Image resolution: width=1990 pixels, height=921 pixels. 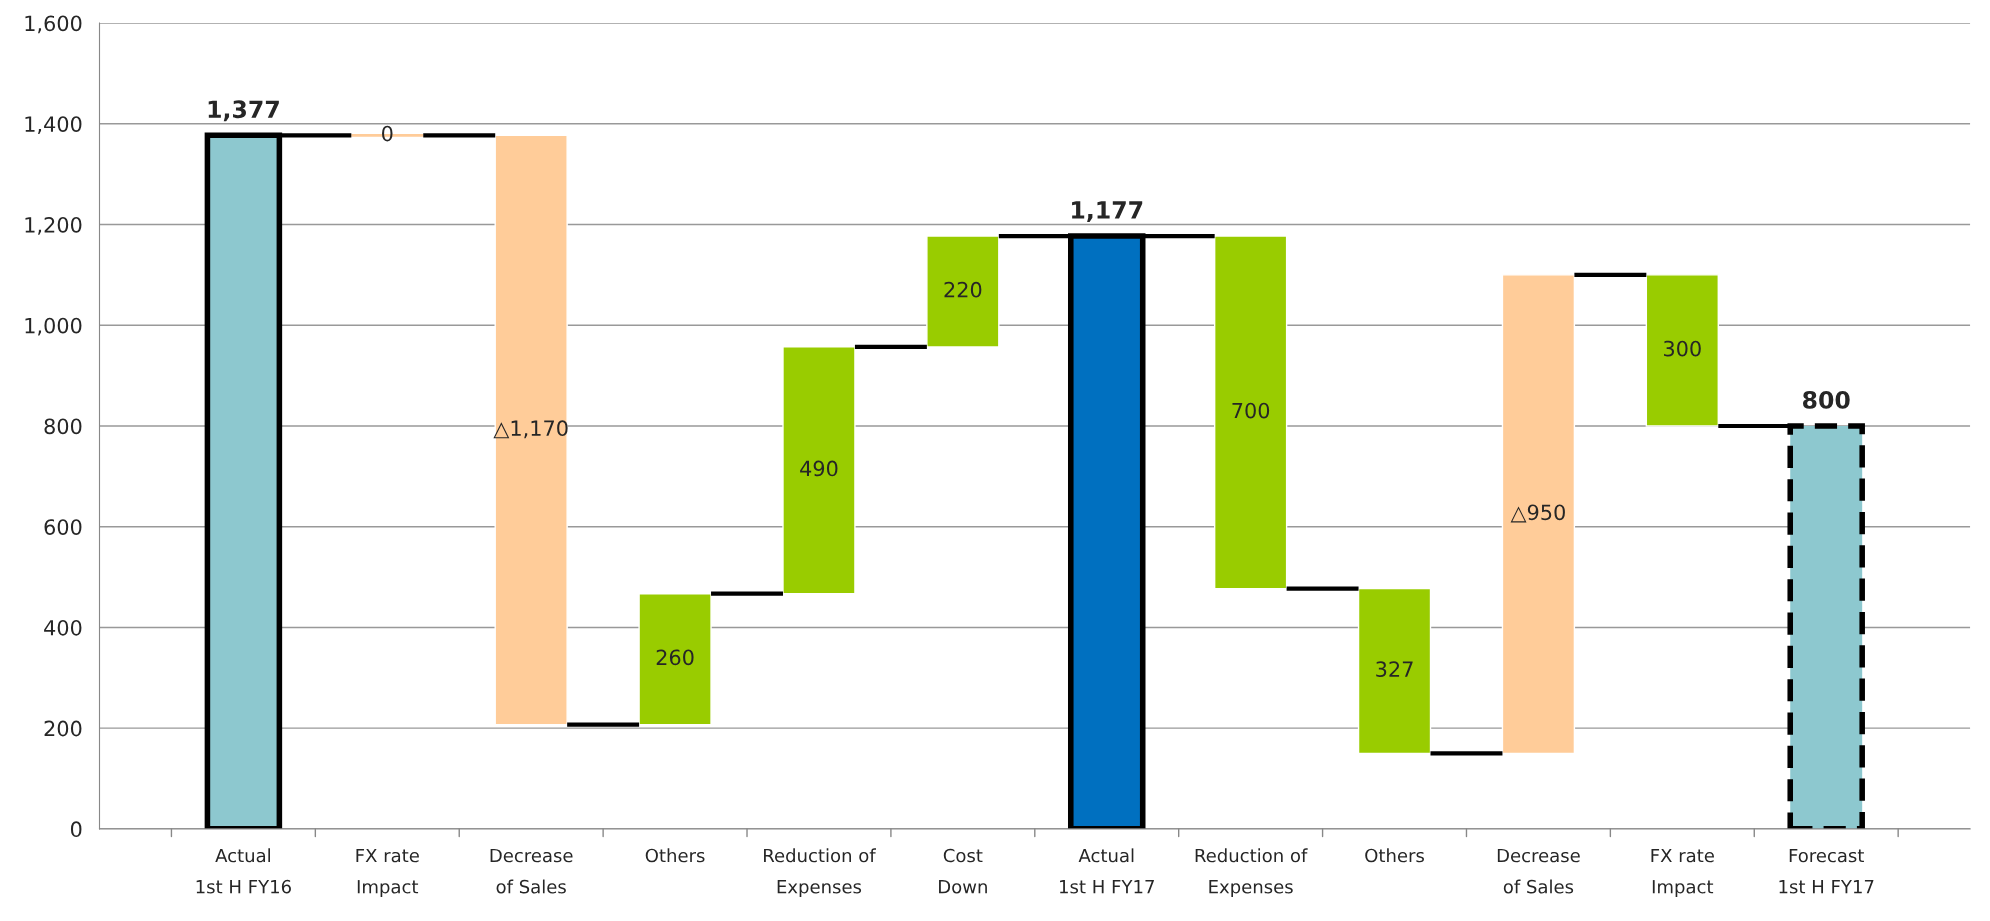 What do you see at coordinates (530, 429) in the screenshot?
I see `data-label: △1,170` at bounding box center [530, 429].